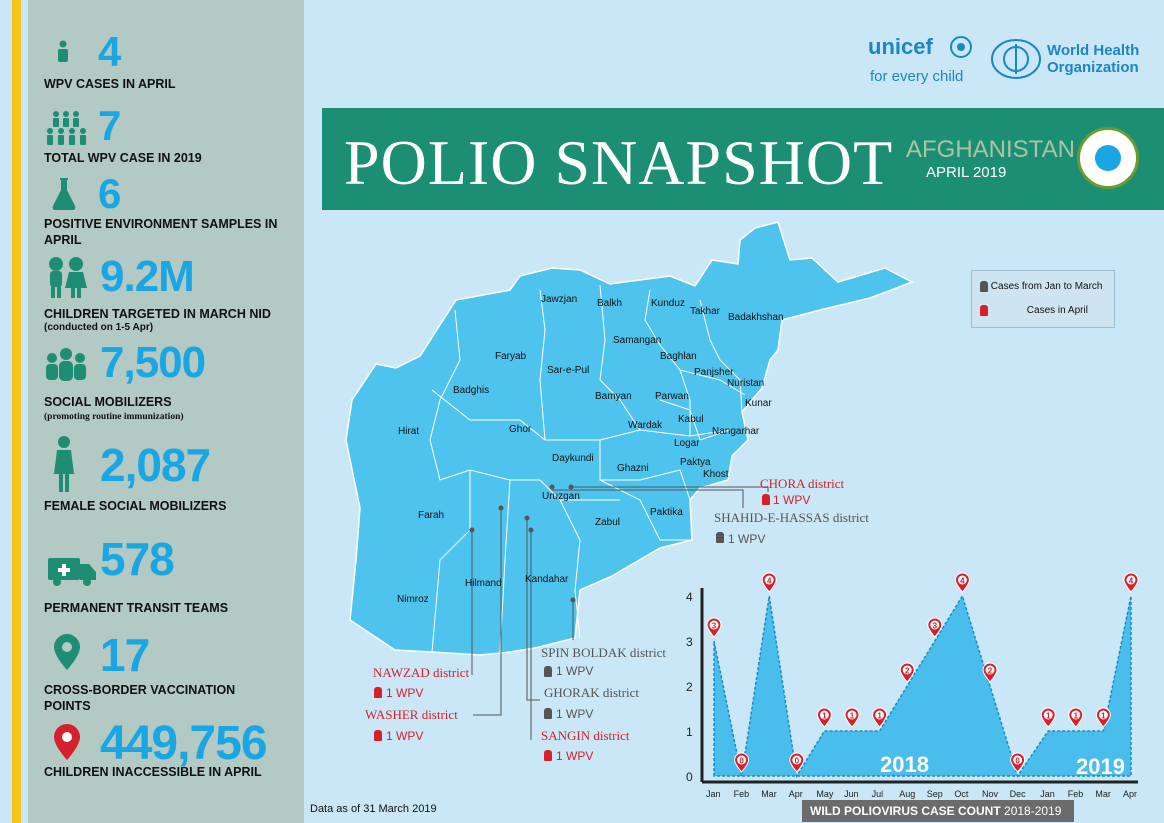 This screenshot has width=1164, height=823. What do you see at coordinates (691, 419) in the screenshot?
I see `province-label: Kabul` at bounding box center [691, 419].